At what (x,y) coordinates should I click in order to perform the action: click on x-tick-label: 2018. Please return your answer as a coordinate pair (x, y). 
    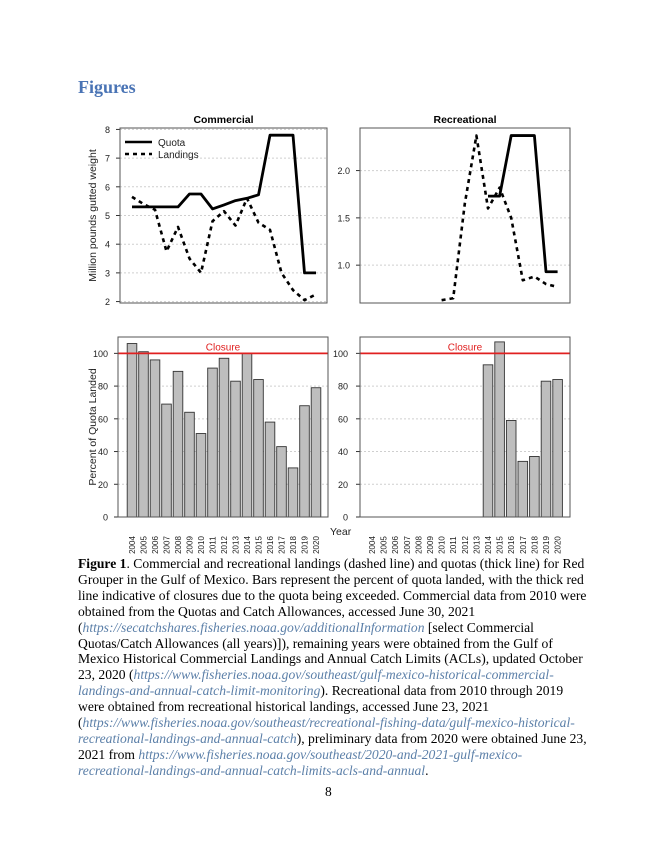
    Looking at the image, I should click on (293, 545).